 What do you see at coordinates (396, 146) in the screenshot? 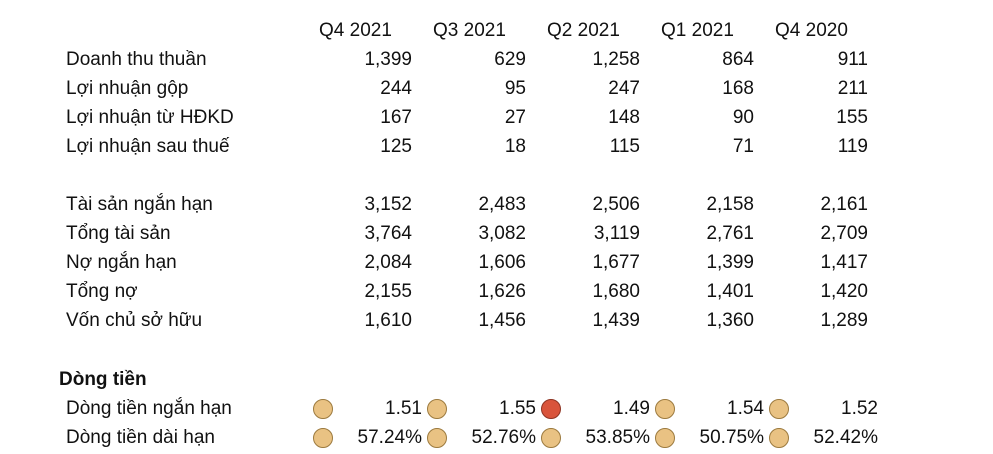
I see `cell-value: 125` at bounding box center [396, 146].